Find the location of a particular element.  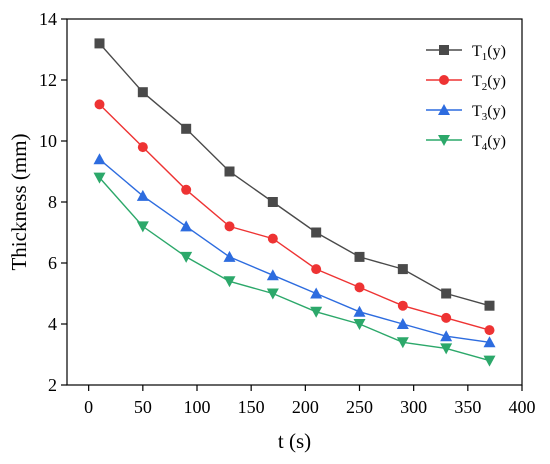

y-axis-title: Thickness (mm) is located at coordinates (19, 201).